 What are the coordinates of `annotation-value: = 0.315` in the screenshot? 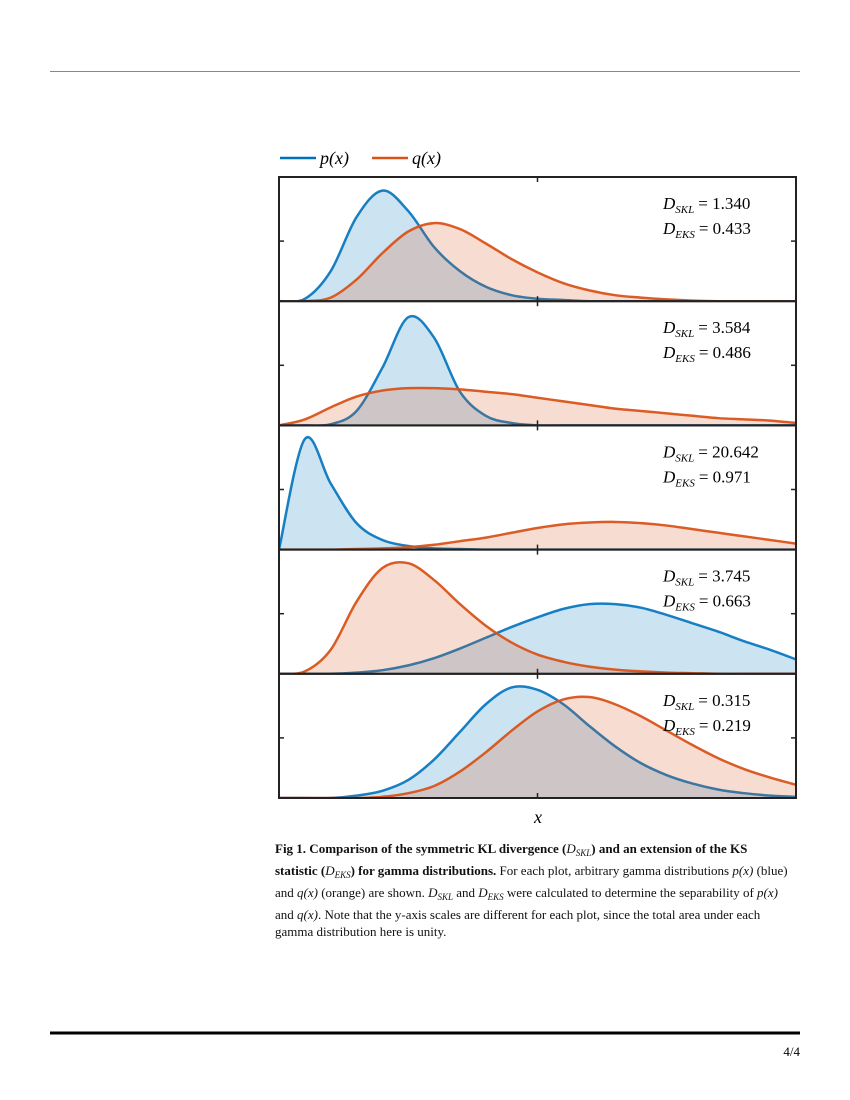 It's located at (724, 700).